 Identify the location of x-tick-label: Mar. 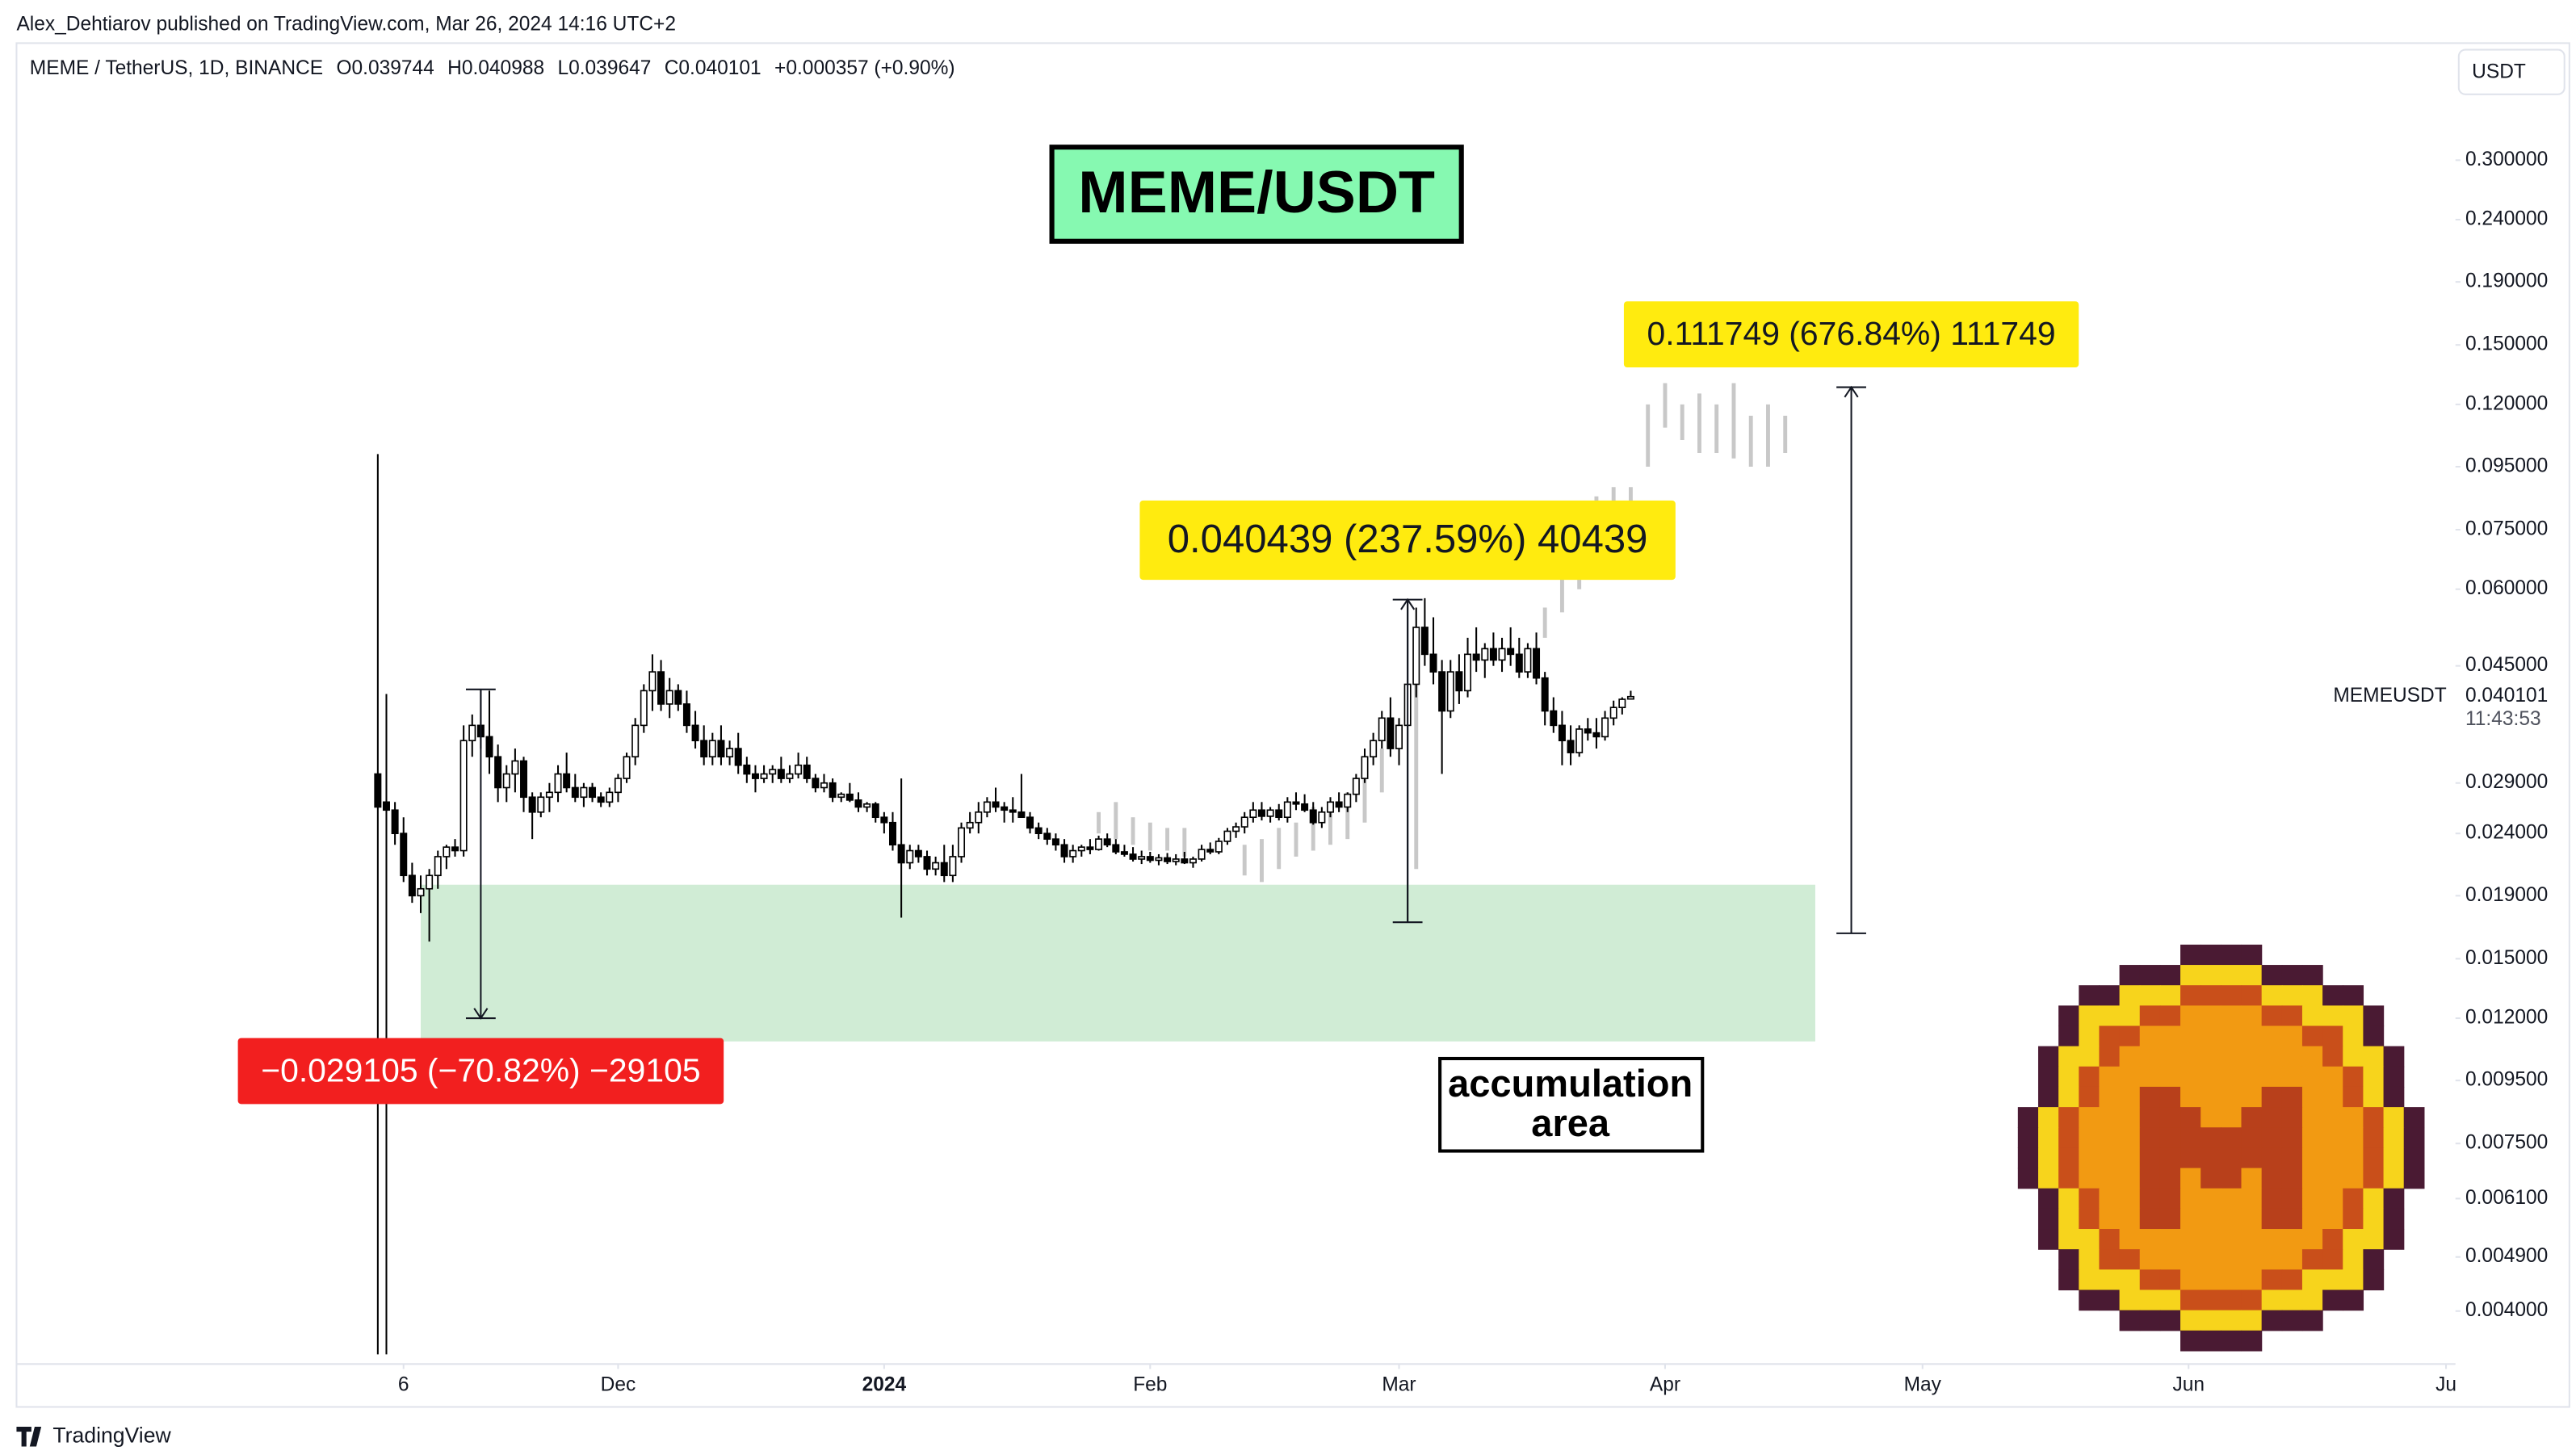
(1399, 1384).